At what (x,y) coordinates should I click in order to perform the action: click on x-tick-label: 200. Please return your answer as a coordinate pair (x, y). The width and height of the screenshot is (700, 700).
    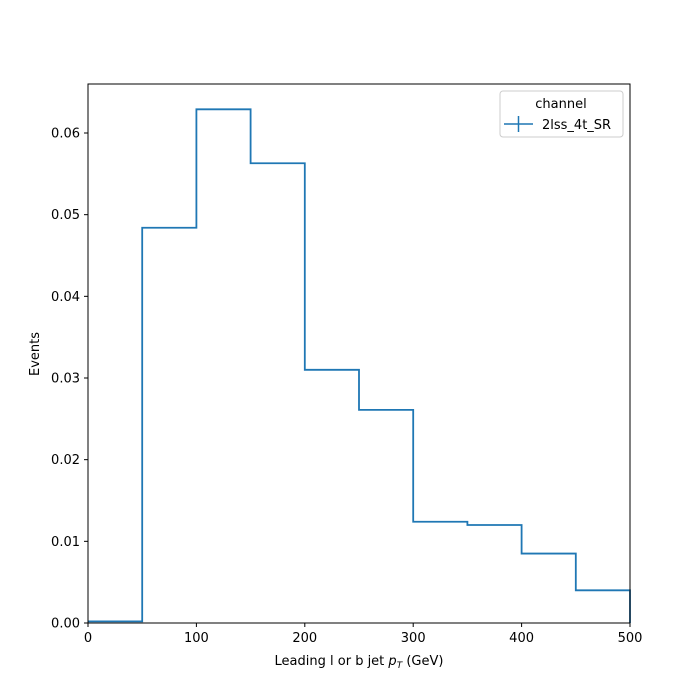
    Looking at the image, I should click on (304, 638).